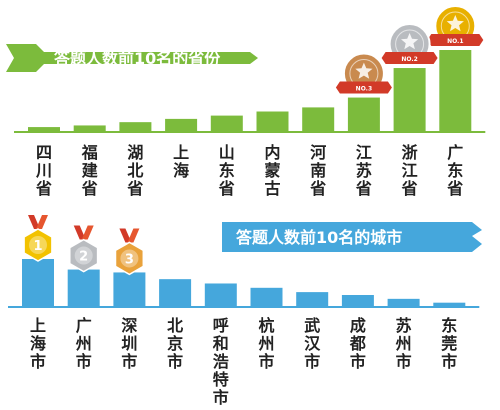 The width and height of the screenshot is (500, 410). Describe the element at coordinates (455, 91) in the screenshot. I see `bar-广东省` at that location.